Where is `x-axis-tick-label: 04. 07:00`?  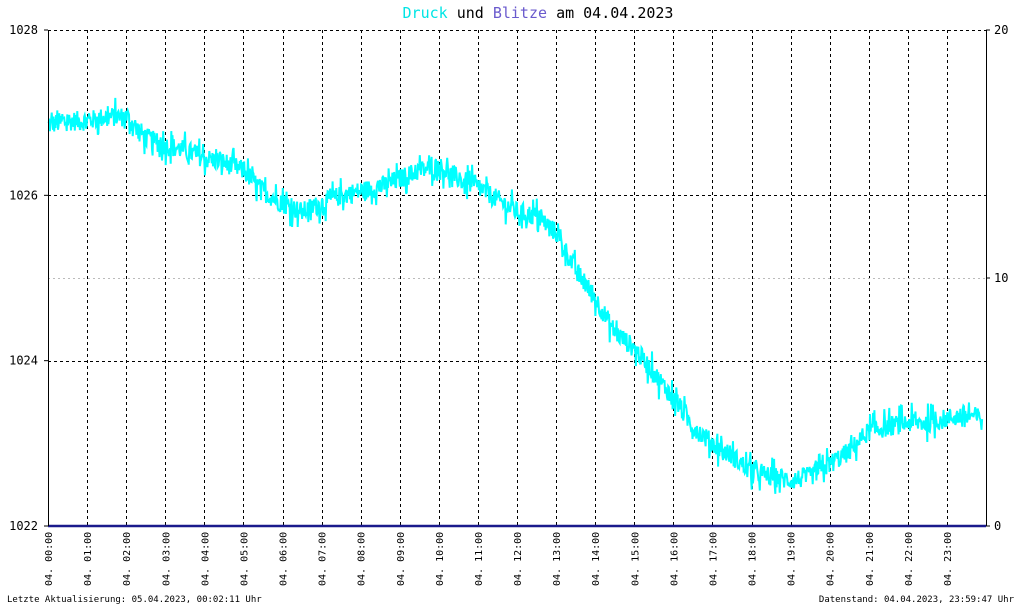
x-axis-tick-label: 04. 07:00 is located at coordinates (323, 559).